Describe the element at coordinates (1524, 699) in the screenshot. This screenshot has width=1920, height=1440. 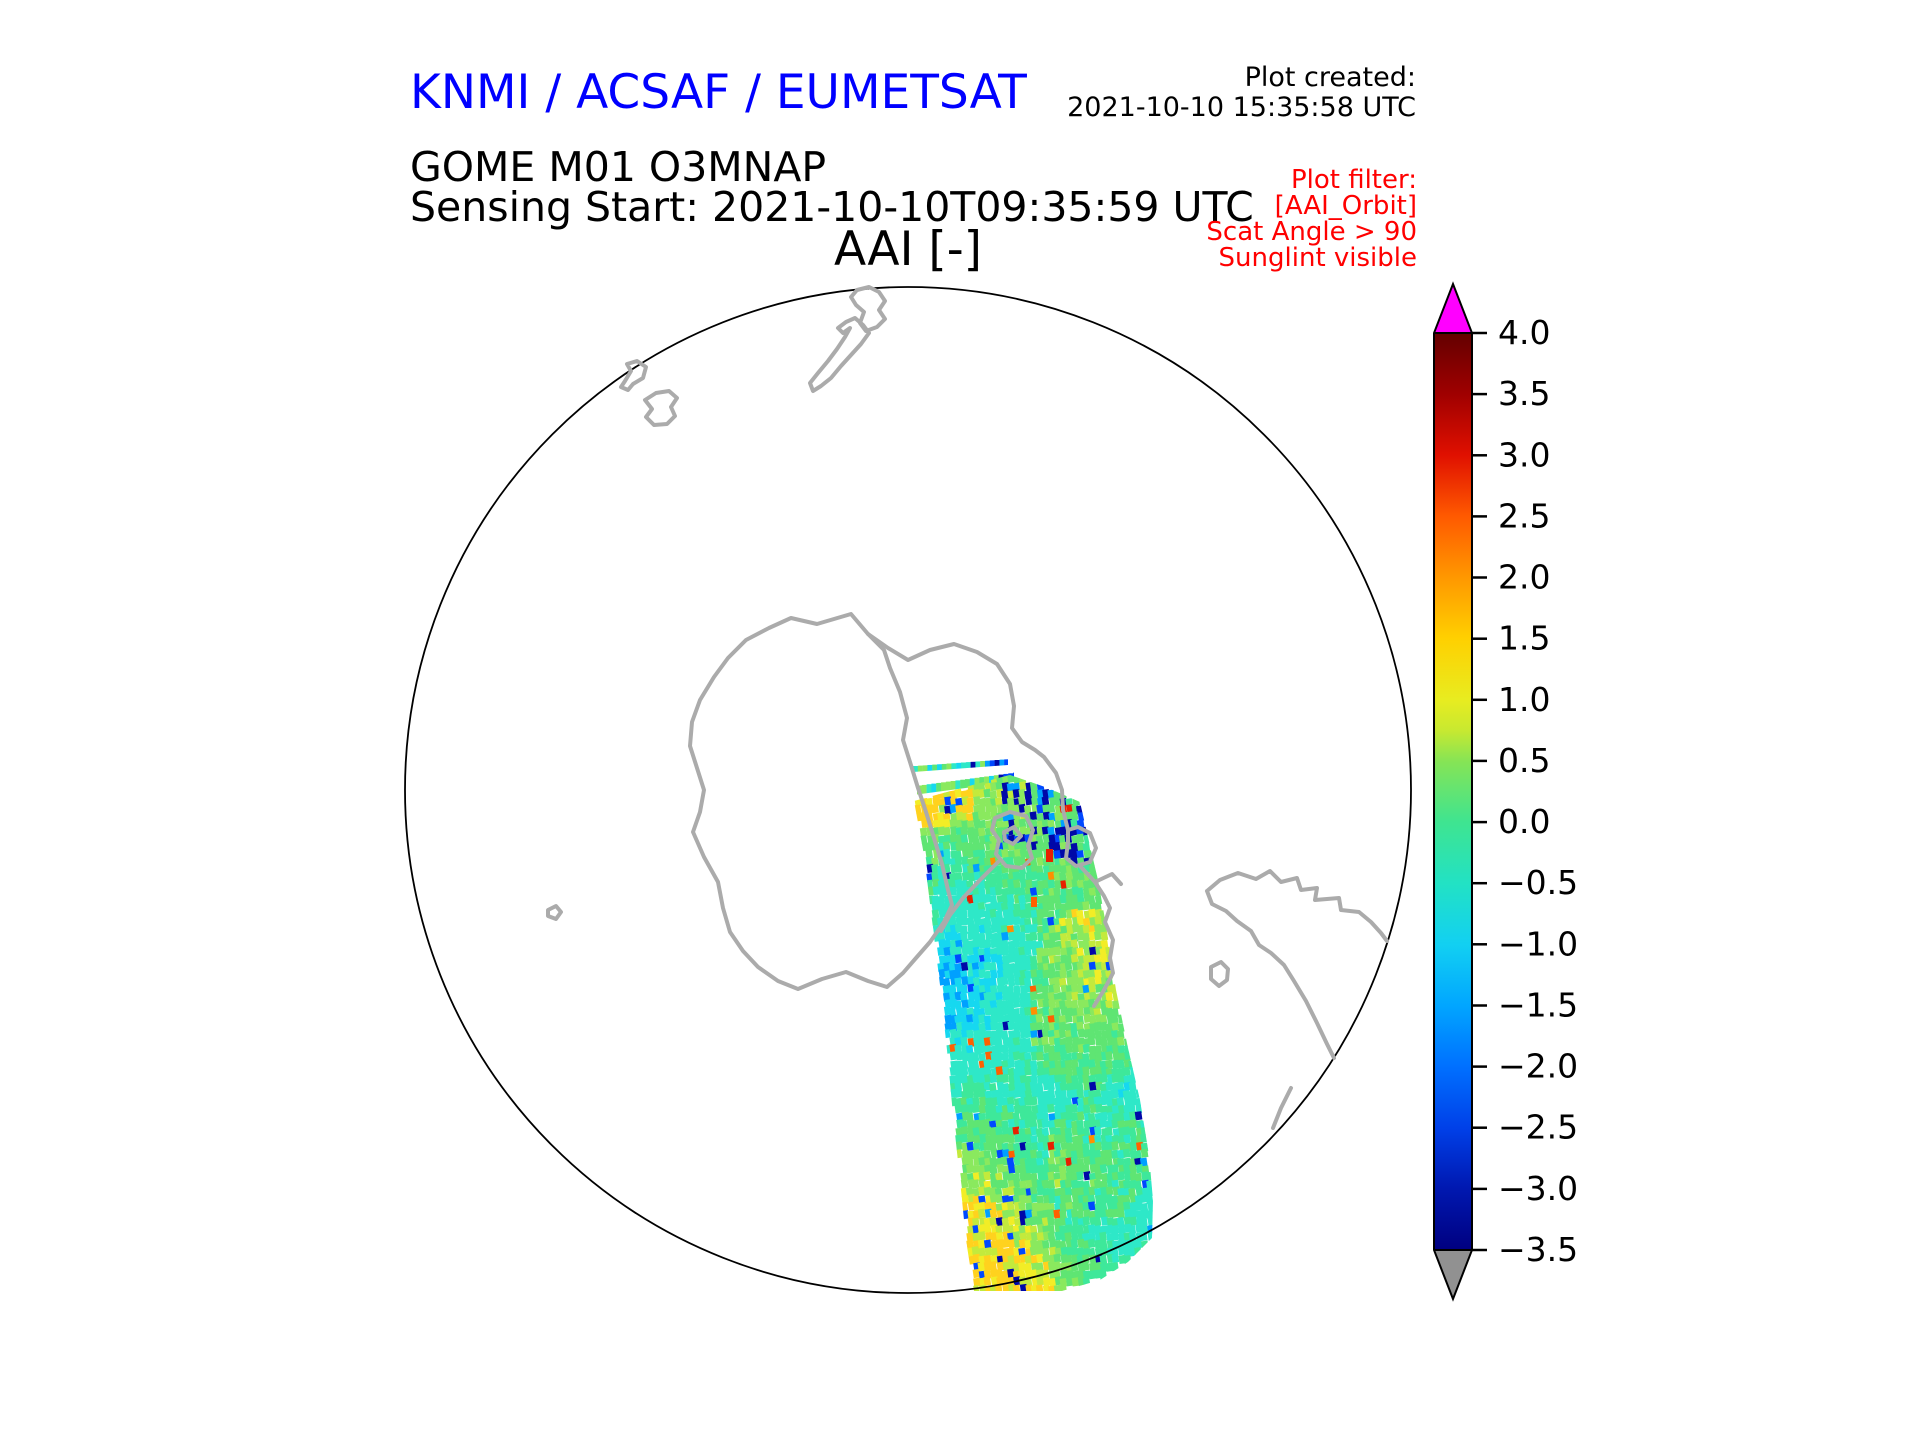
I see `colorbar-tick-label: 1.0` at that location.